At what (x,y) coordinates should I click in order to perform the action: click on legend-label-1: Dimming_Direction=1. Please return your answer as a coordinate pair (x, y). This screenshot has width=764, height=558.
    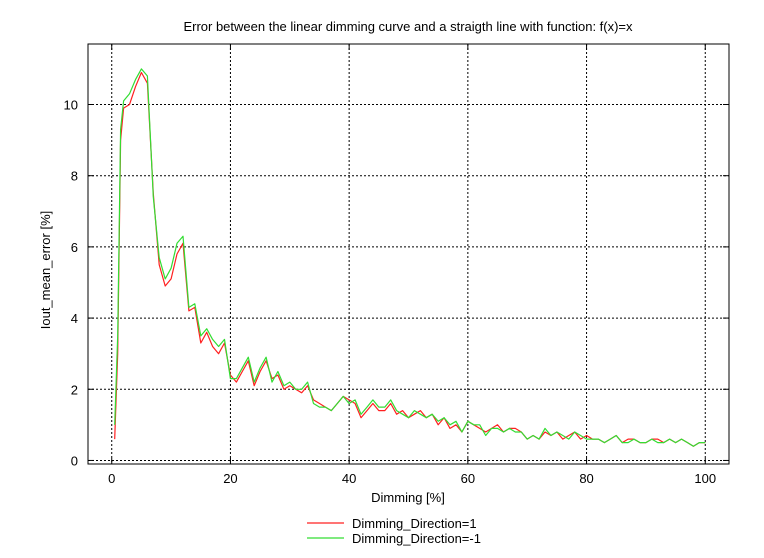
    Looking at the image, I should click on (414, 523).